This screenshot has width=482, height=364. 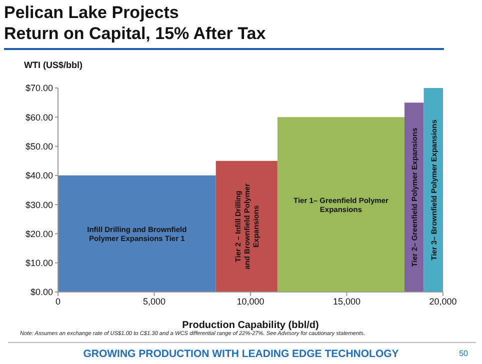 What do you see at coordinates (92, 12) in the screenshot?
I see `chart-title: Pelican Lake Projects` at bounding box center [92, 12].